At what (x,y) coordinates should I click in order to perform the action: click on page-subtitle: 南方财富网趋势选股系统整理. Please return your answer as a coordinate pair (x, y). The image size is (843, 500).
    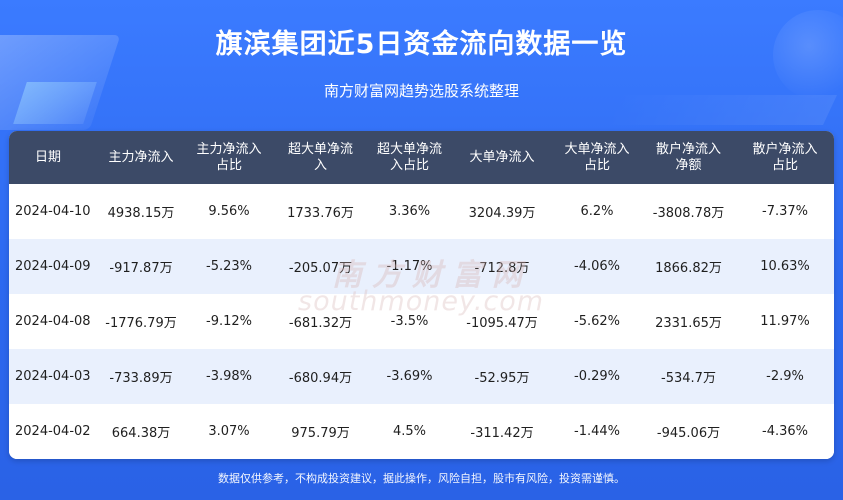
    Looking at the image, I should click on (421, 91).